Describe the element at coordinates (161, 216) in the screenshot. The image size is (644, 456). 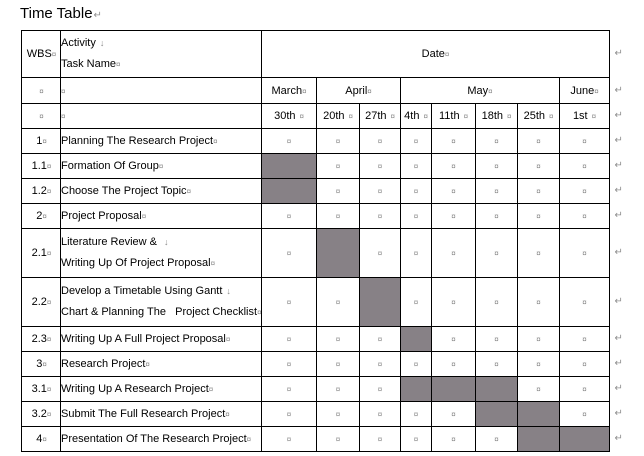
I see `task-cell: Project Proposal¤` at that location.